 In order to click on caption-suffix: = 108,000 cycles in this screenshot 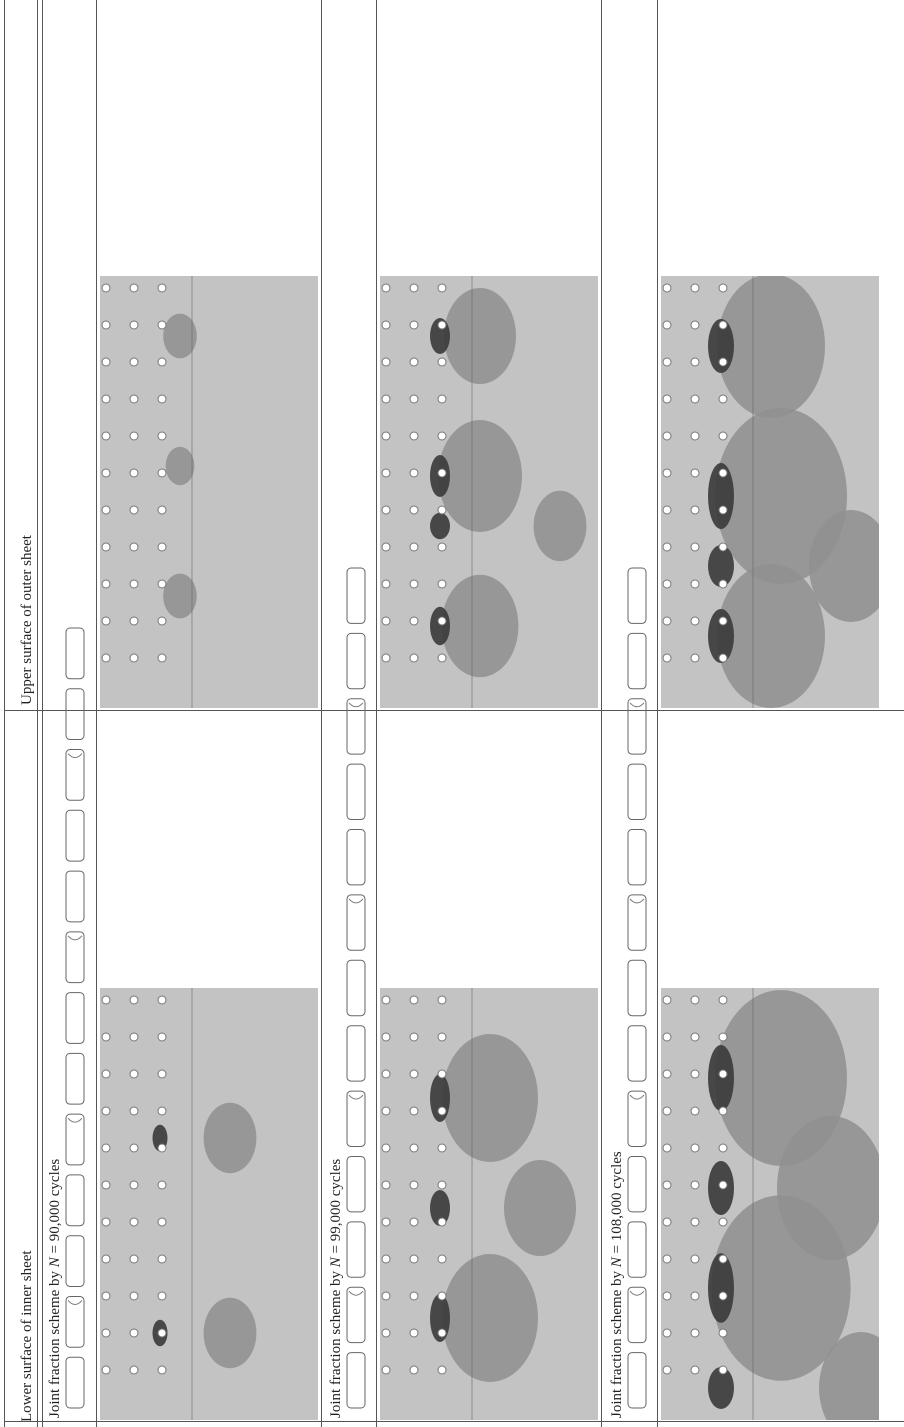, I will do `click(617, 1204)`.